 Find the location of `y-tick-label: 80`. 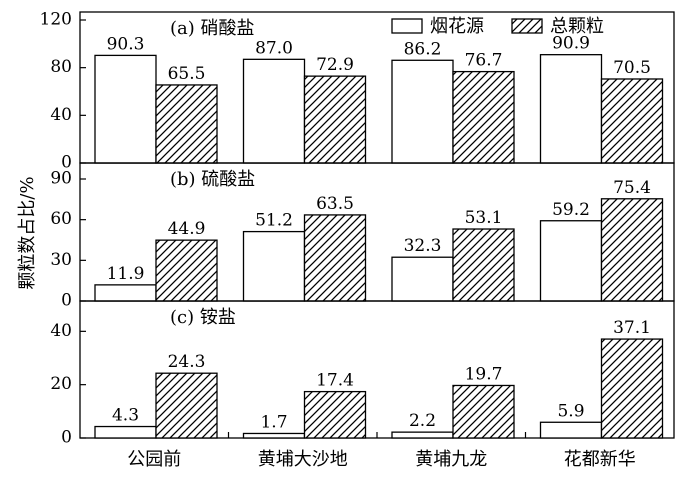

y-tick-label: 80 is located at coordinates (61, 67).